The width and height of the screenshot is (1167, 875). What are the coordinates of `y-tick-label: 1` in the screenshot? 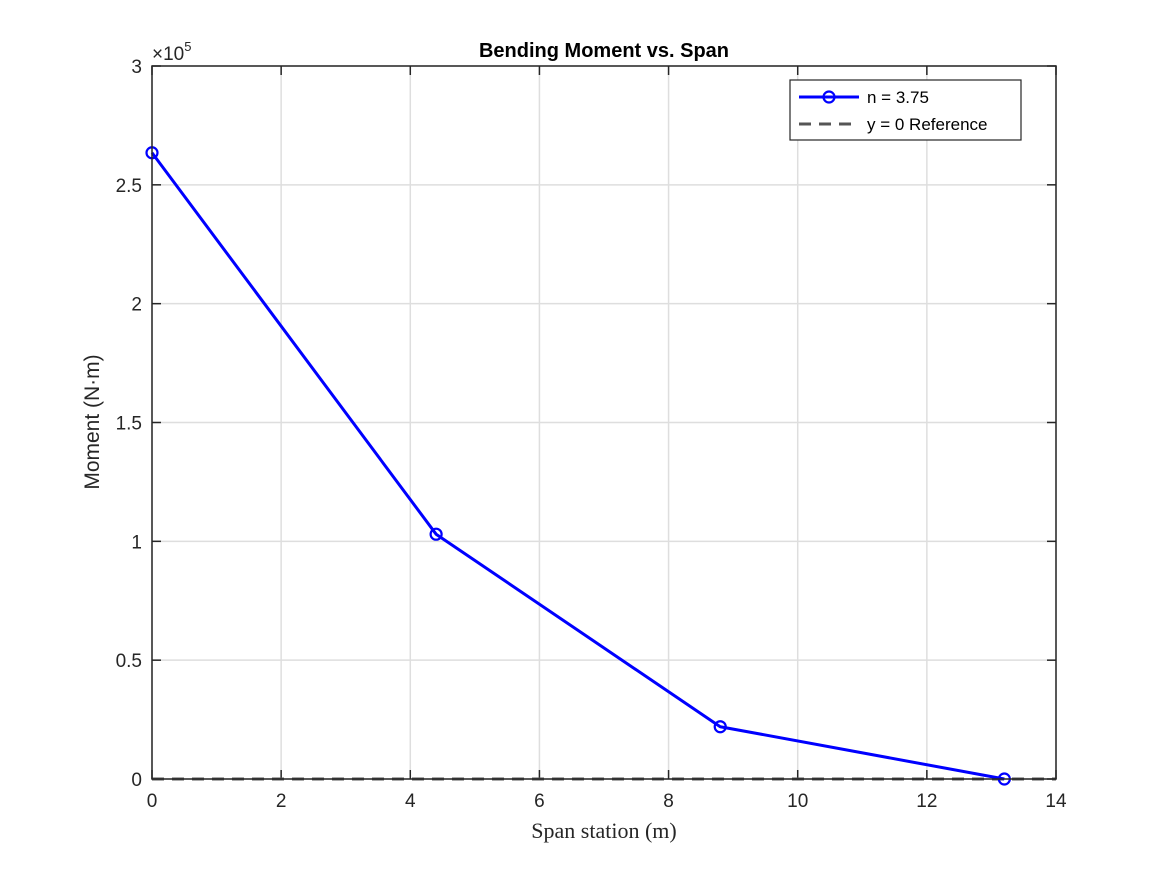 It's located at (136, 542).